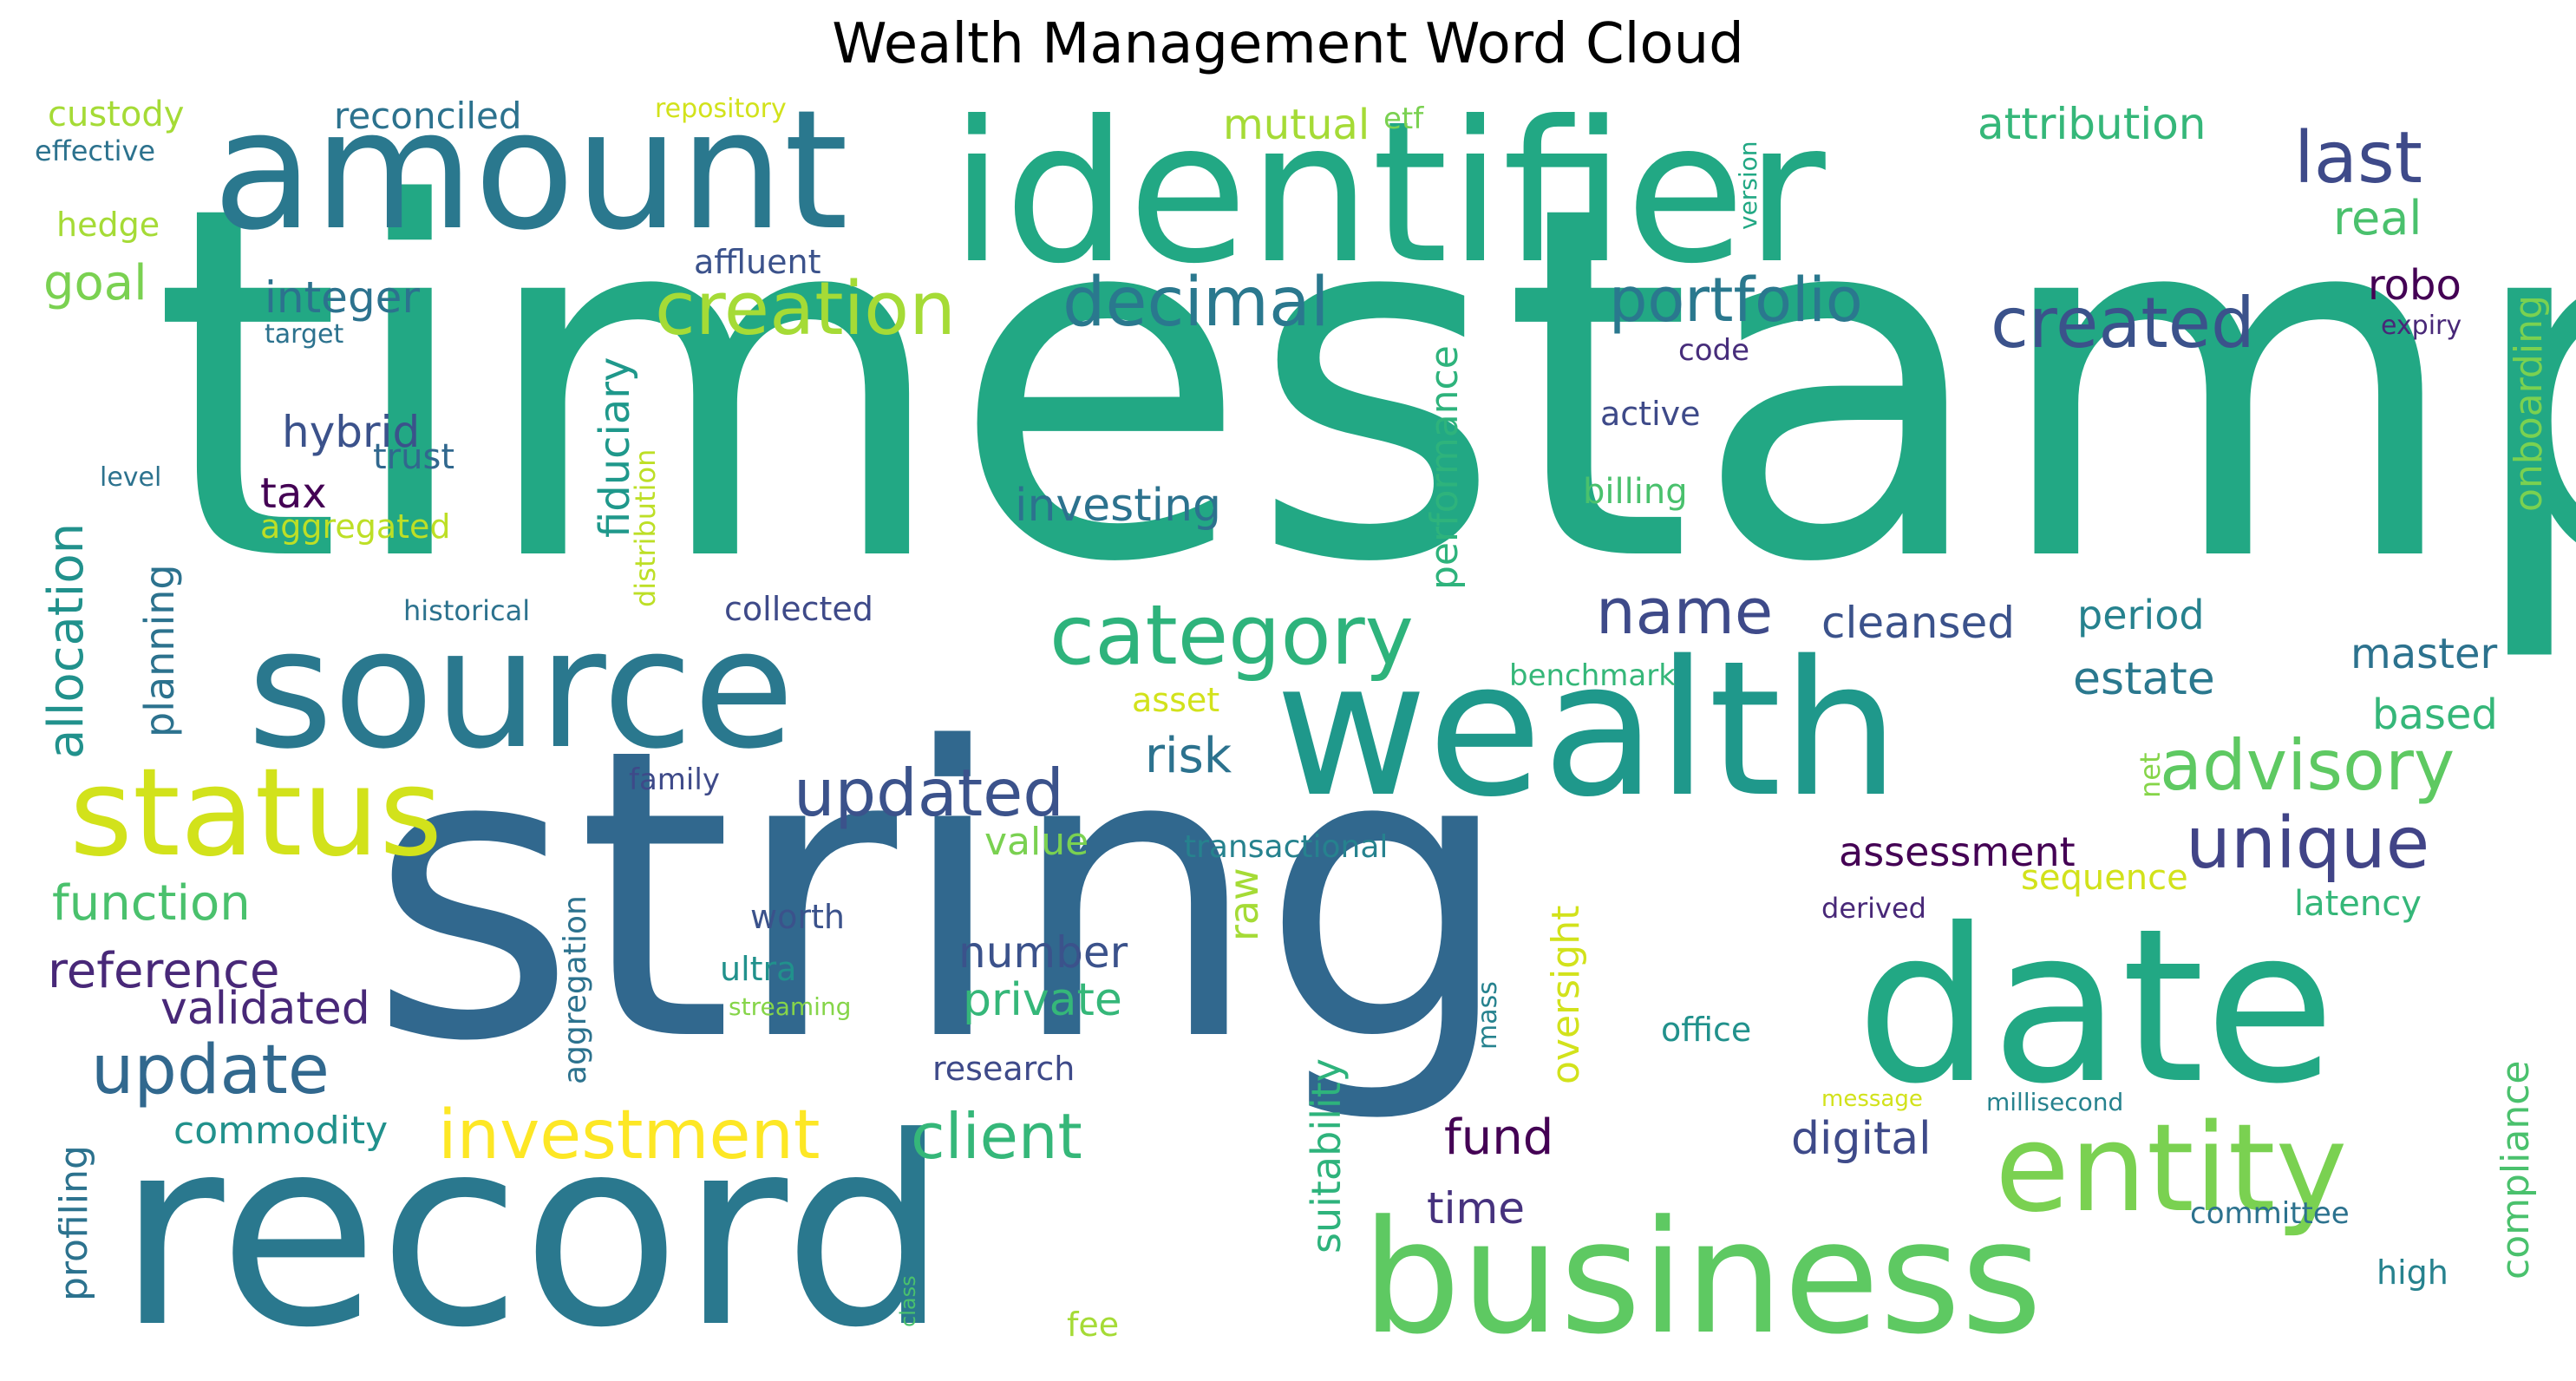 The height and width of the screenshot is (1381, 2576). What do you see at coordinates (1713, 350) in the screenshot?
I see `word-code: code` at bounding box center [1713, 350].